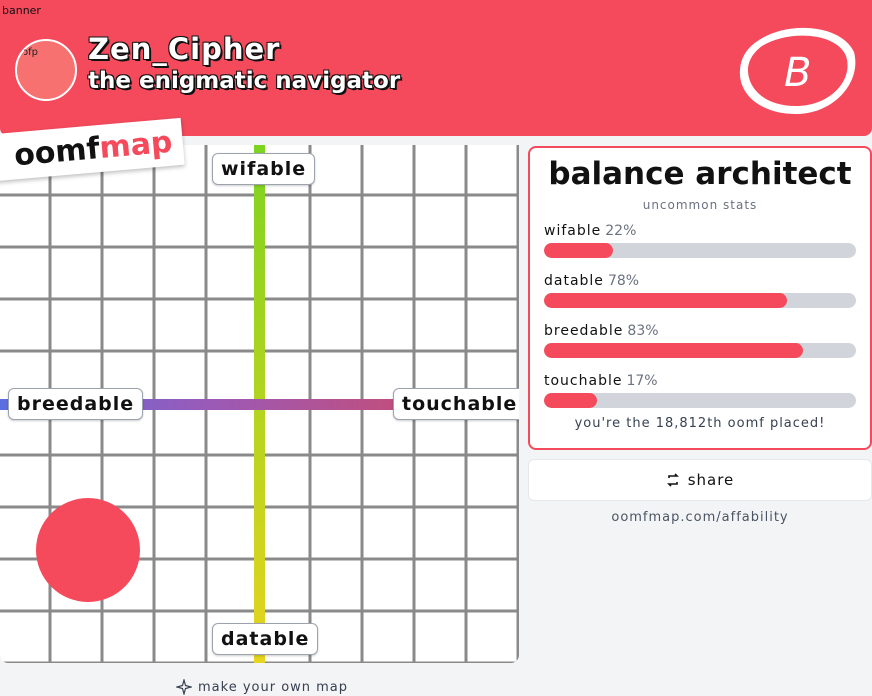 Image resolution: width=872 pixels, height=696 pixels. I want to click on card-title: balance architect, so click(700, 174).